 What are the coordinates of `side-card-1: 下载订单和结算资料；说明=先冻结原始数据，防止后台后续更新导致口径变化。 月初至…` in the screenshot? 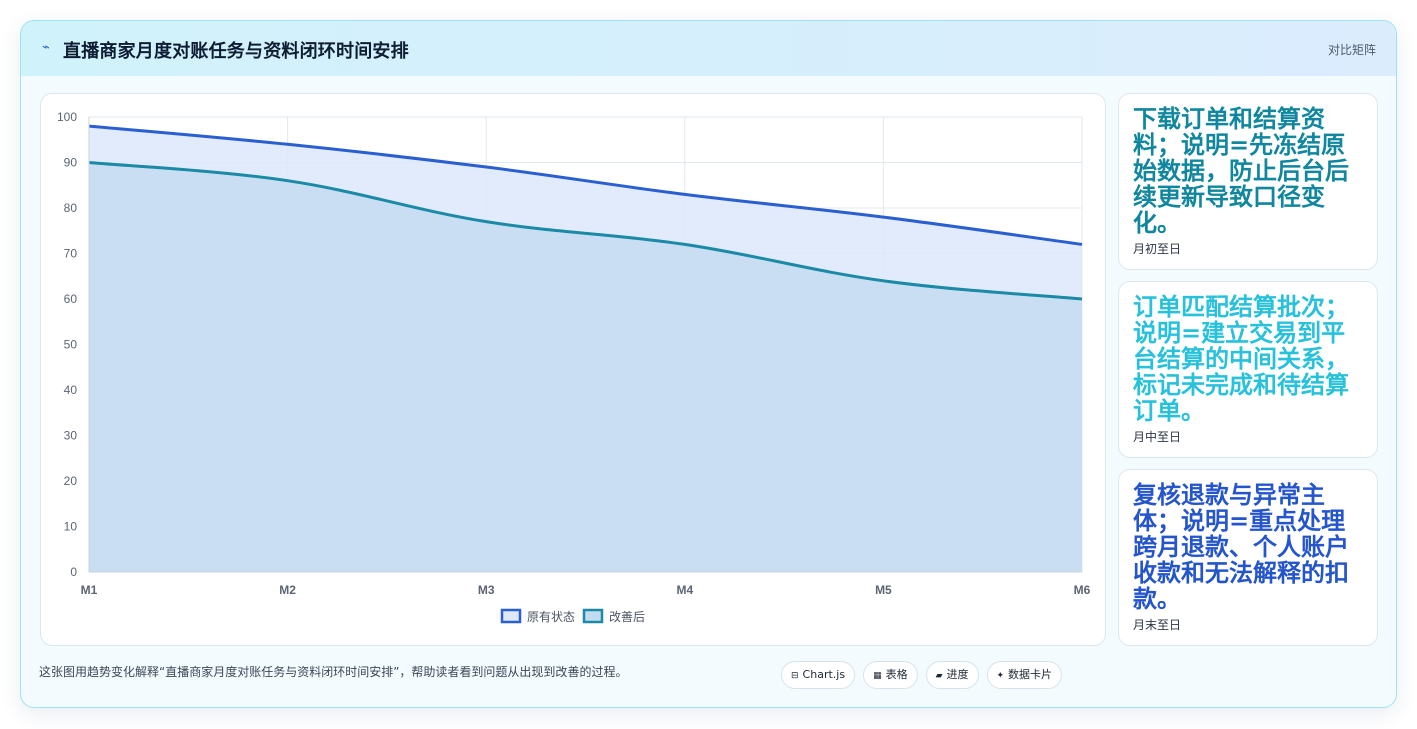 It's located at (1248, 181).